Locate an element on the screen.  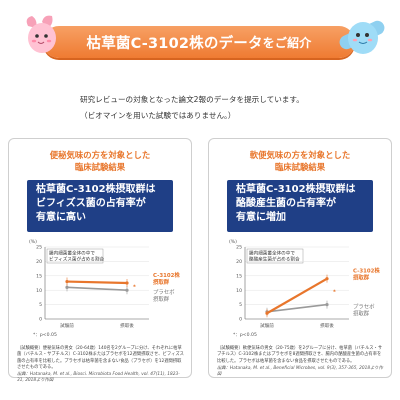
result-line-2: ビフィズス菌の占有率が is located at coordinates (91, 203).